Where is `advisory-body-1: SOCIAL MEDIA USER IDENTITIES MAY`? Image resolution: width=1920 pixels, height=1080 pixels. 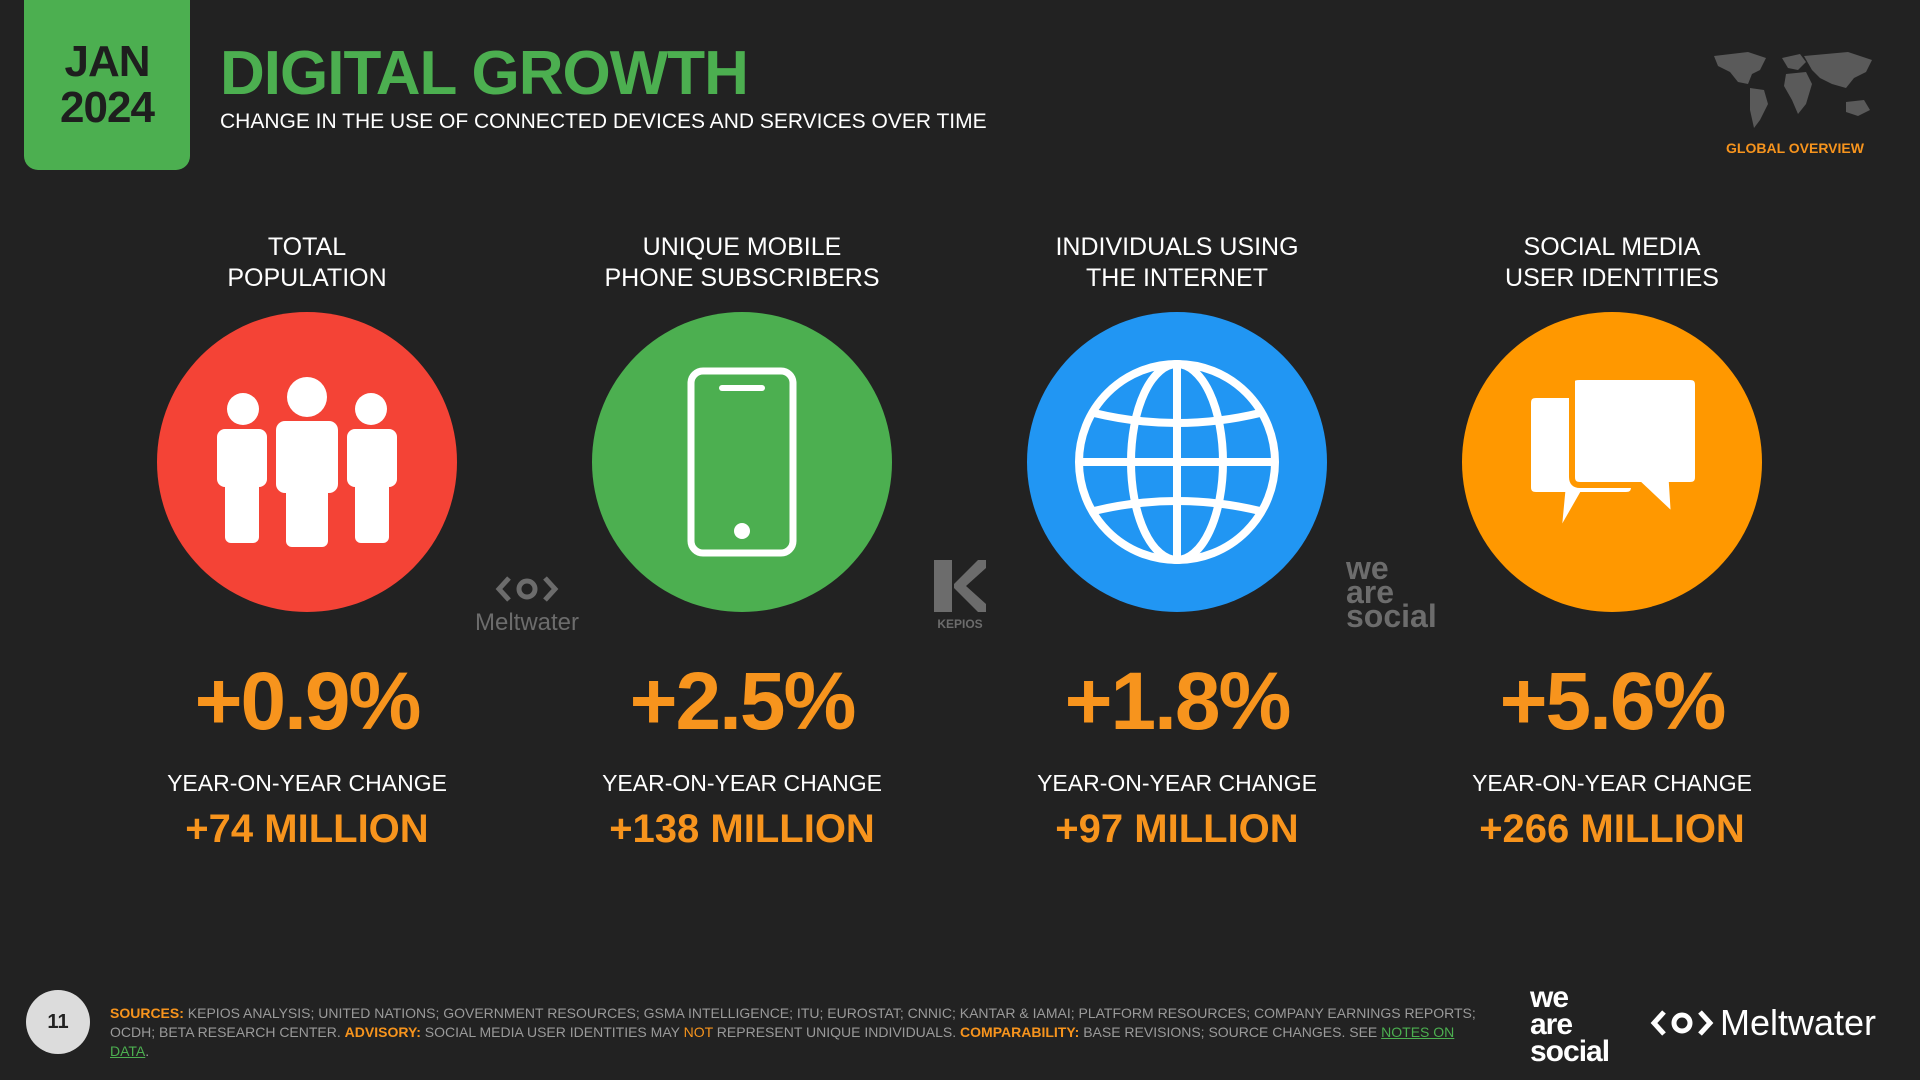
advisory-body-1: SOCIAL MEDIA USER IDENTITIES MAY is located at coordinates (552, 1032).